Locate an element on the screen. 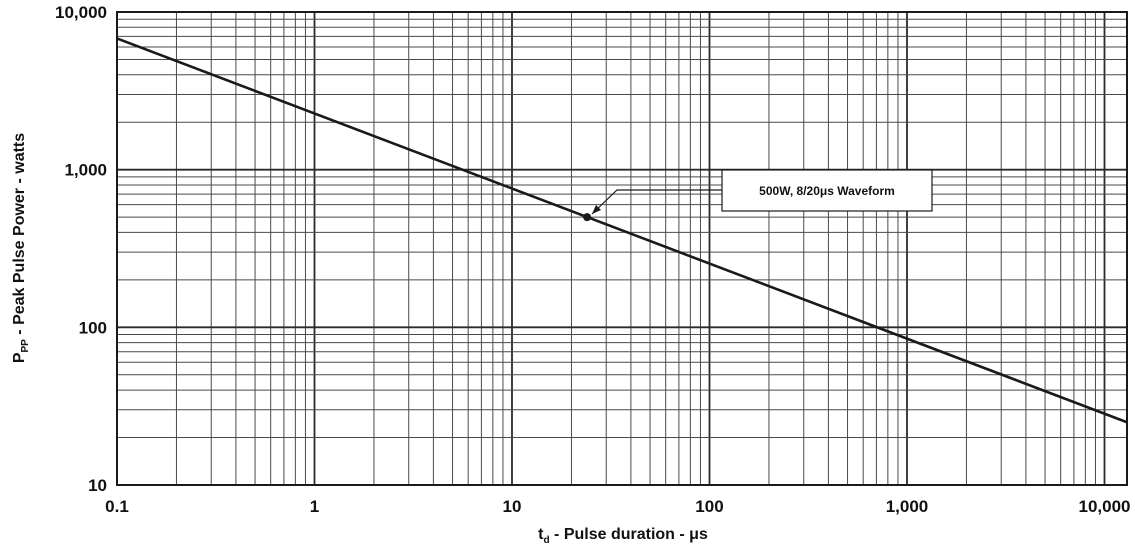 The width and height of the screenshot is (1135, 547). y-tick-label: 100 is located at coordinates (93, 327).